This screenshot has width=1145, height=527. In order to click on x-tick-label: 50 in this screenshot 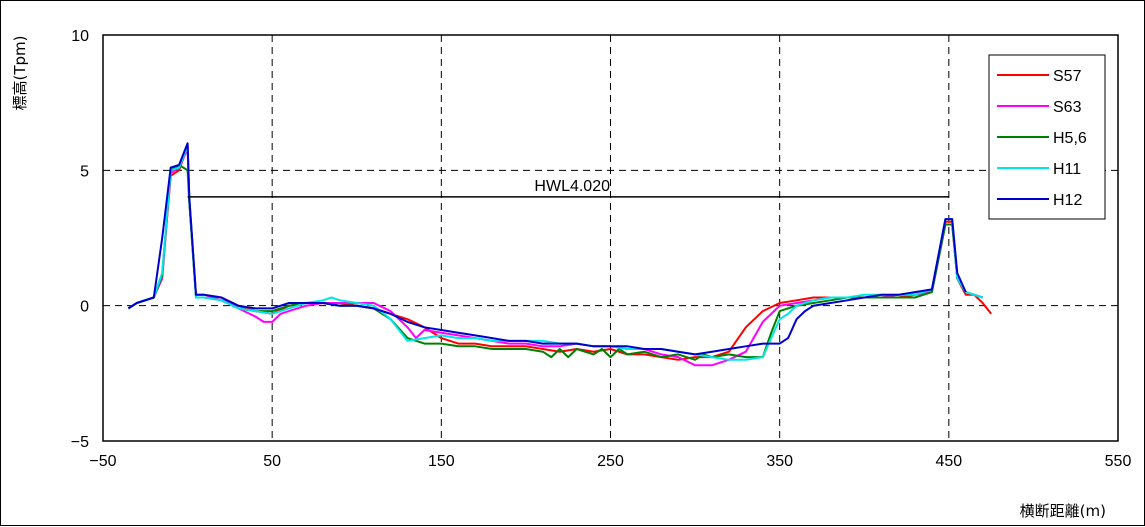, I will do `click(272, 461)`.